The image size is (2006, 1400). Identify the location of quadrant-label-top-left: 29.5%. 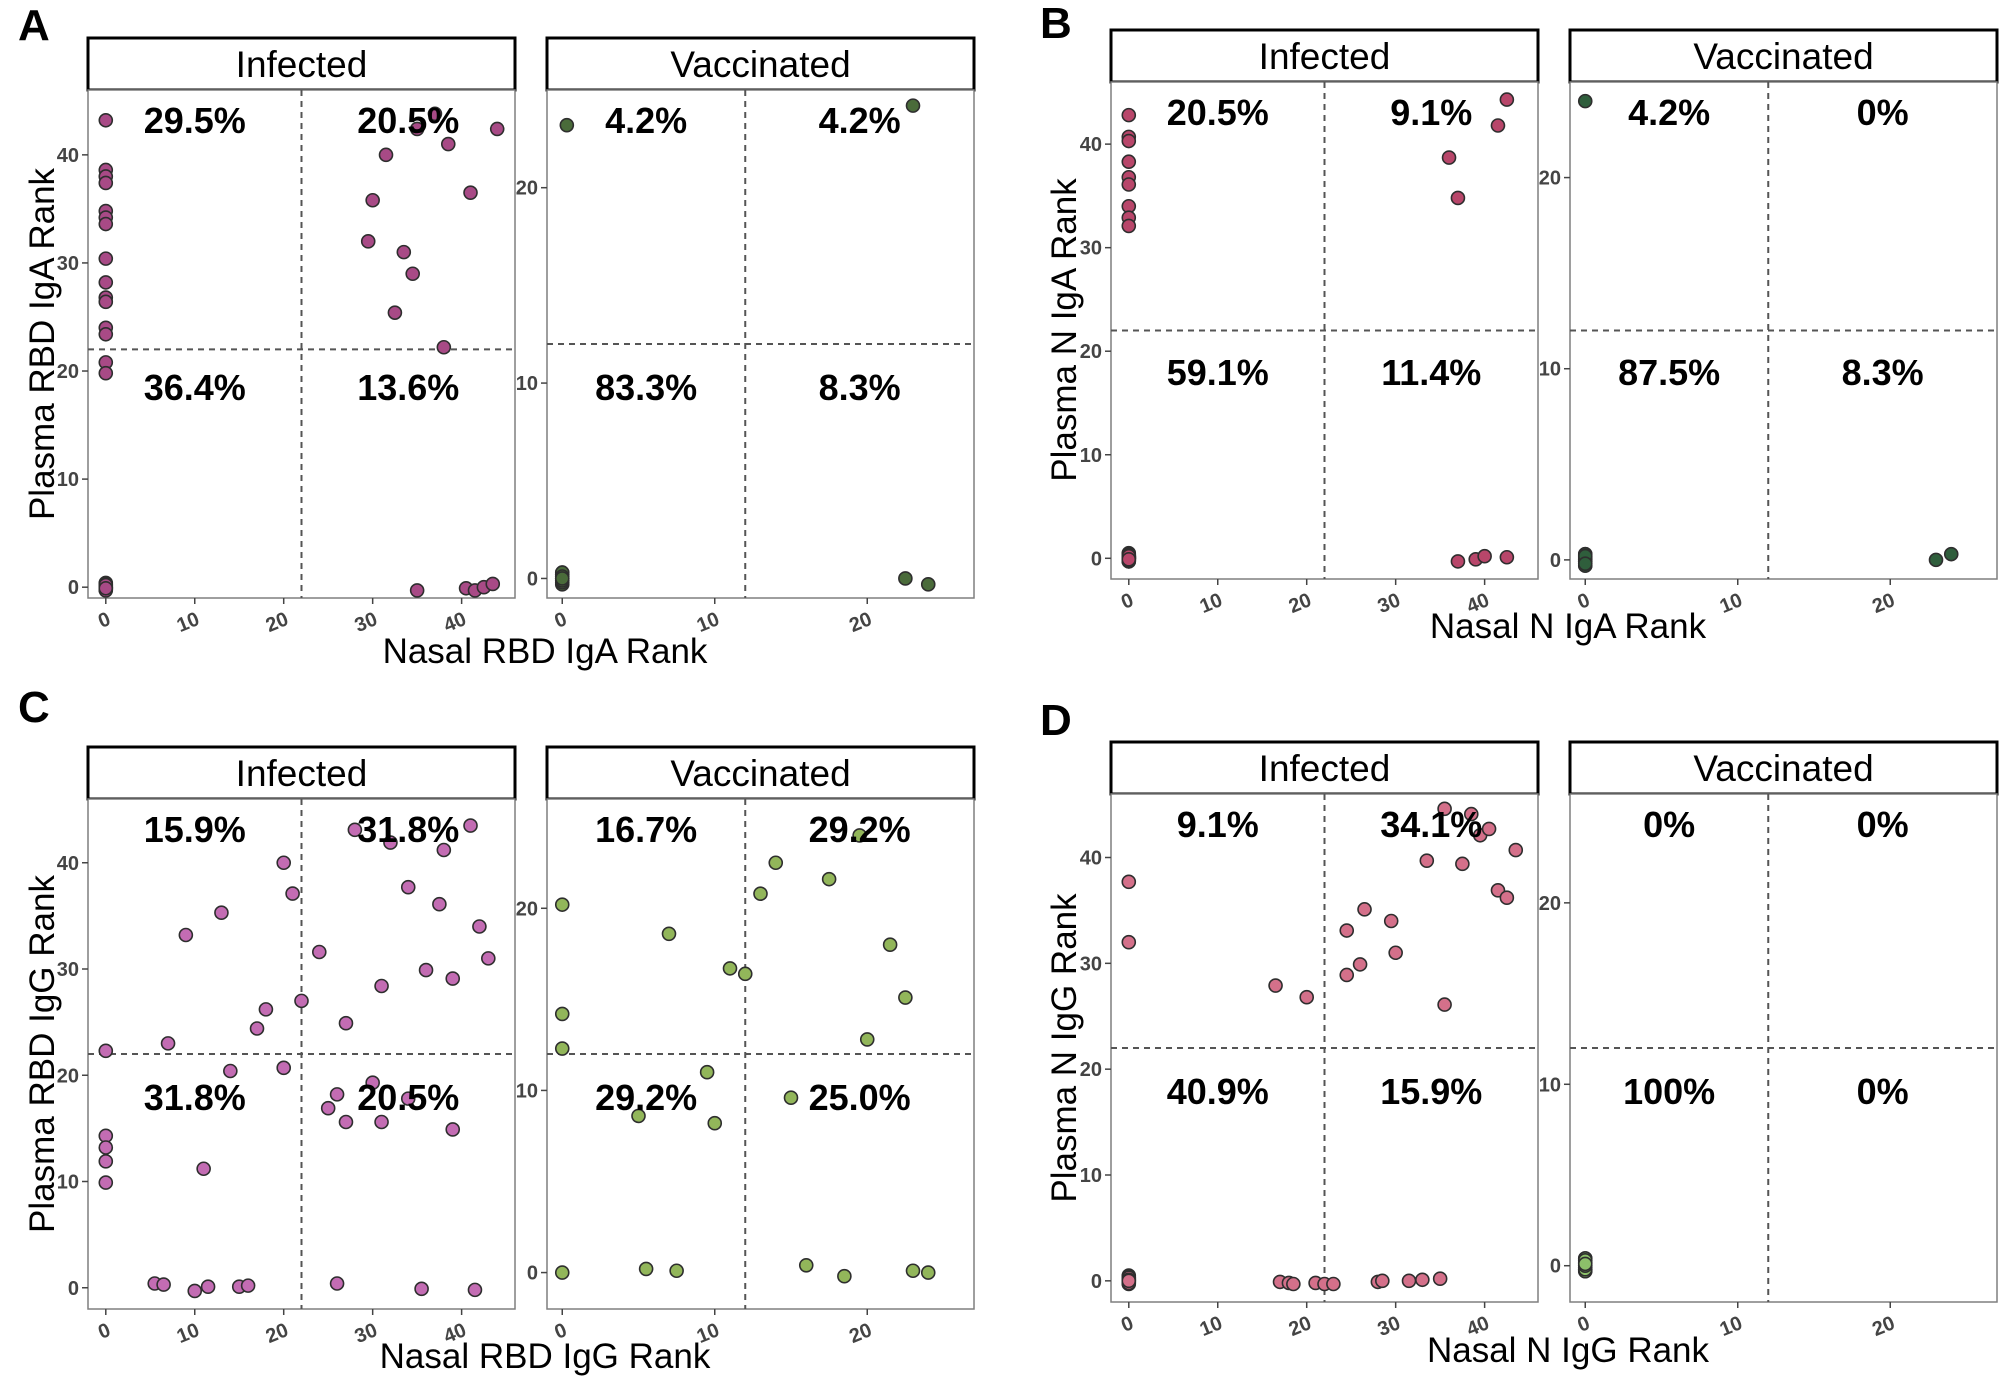
(195, 120).